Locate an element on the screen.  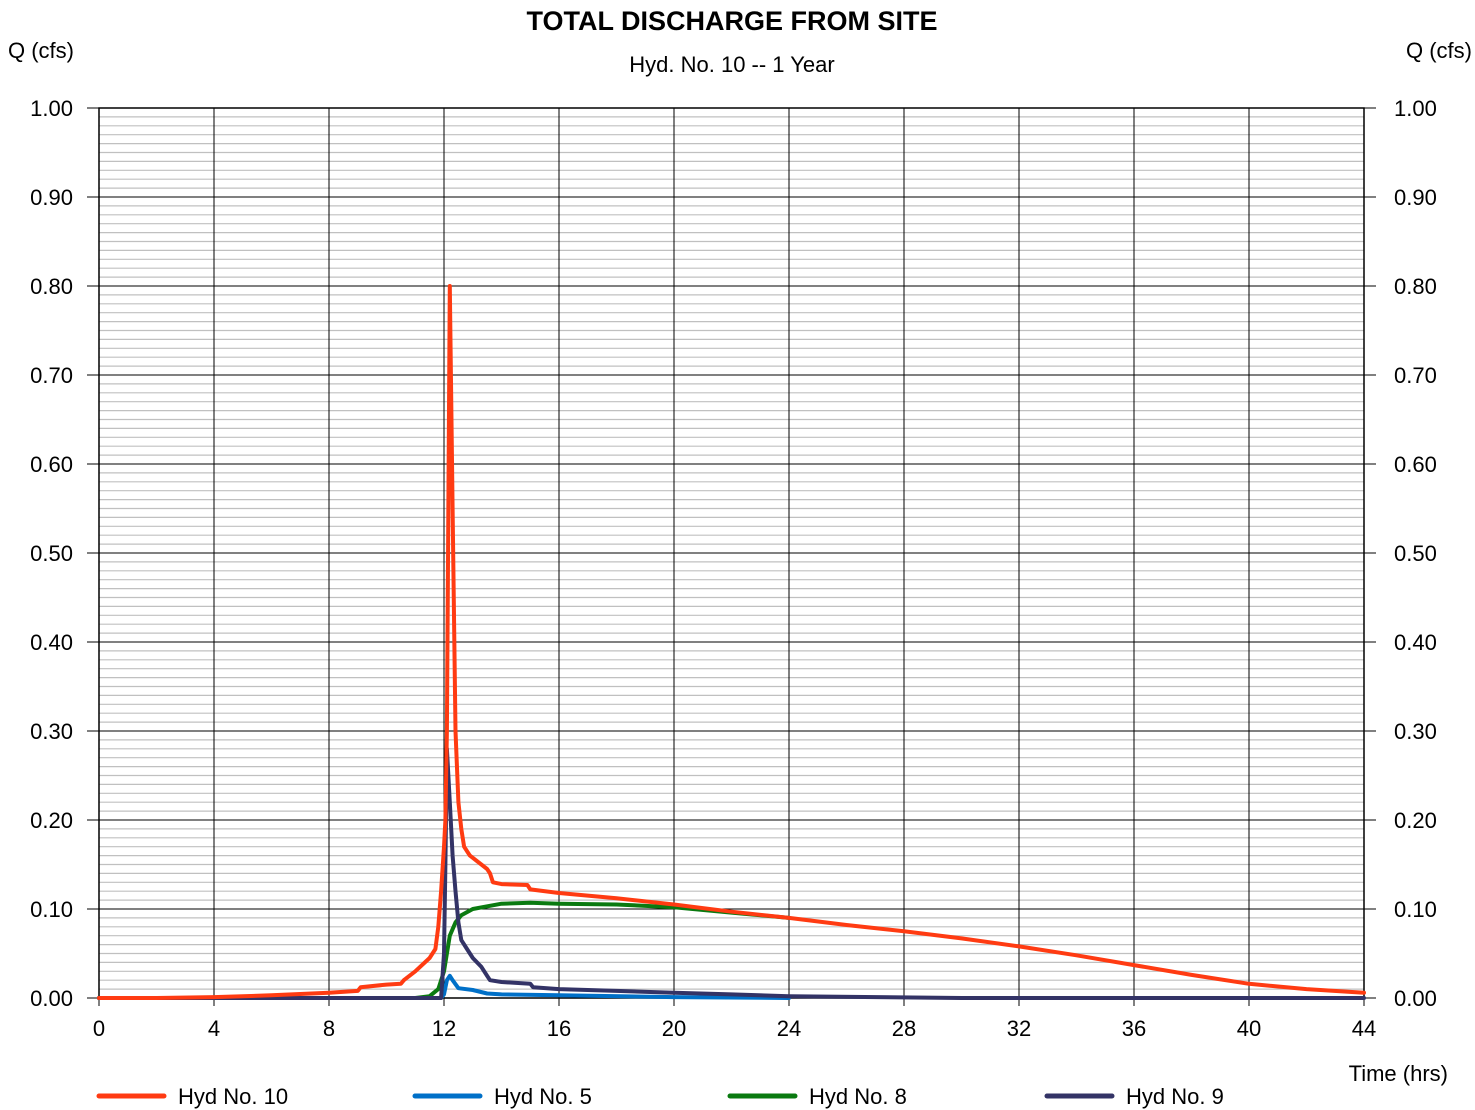
y-tick-label-right: 0.40 is located at coordinates (1415, 642).